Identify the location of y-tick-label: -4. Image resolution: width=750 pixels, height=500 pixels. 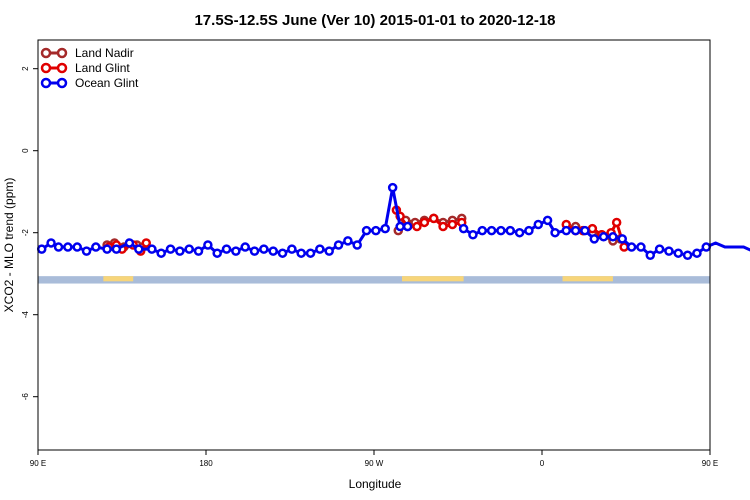
(25, 315).